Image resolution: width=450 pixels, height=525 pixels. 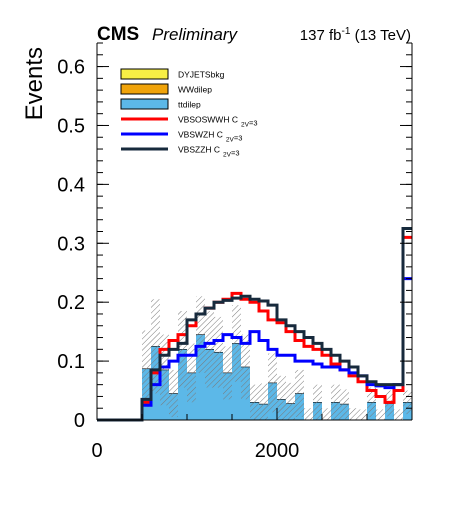 I want to click on legend-series-label: VBSWZH C2V=3, so click(x=210, y=137).